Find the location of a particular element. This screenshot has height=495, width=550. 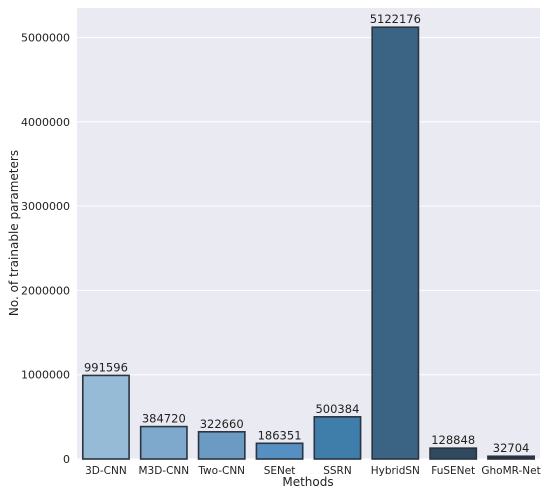

data-label: 5122176 is located at coordinates (395, 19).